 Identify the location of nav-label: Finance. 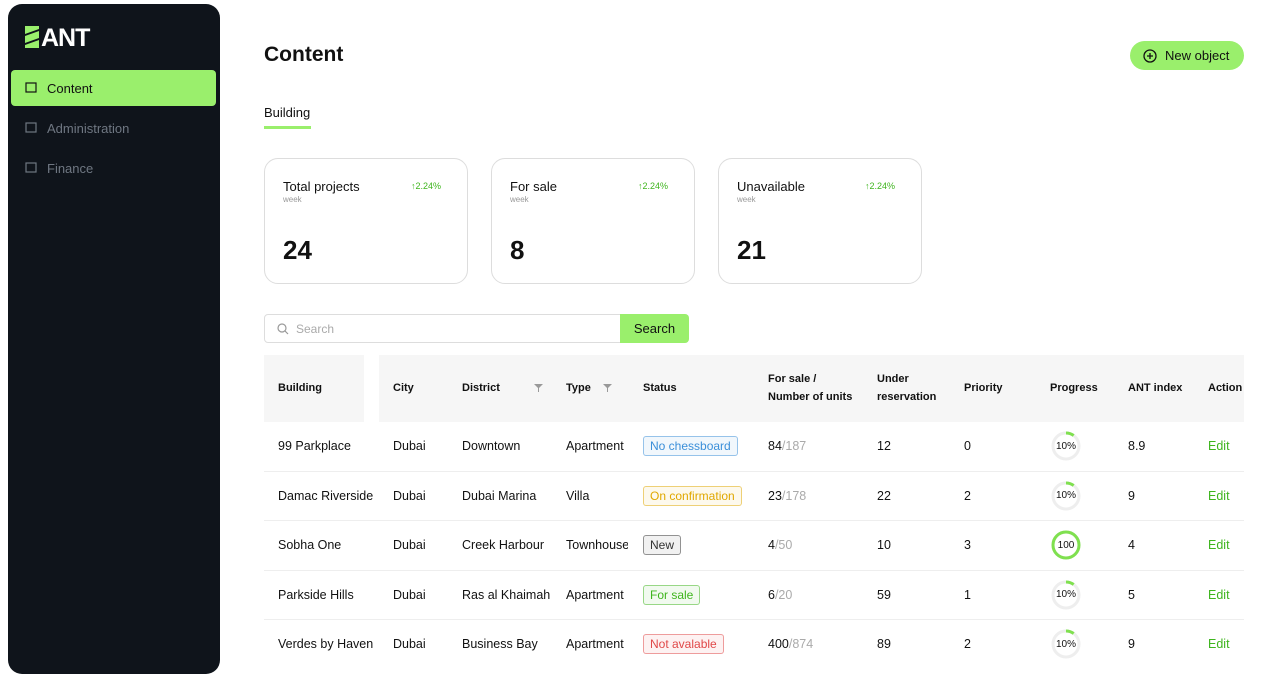
(70, 168).